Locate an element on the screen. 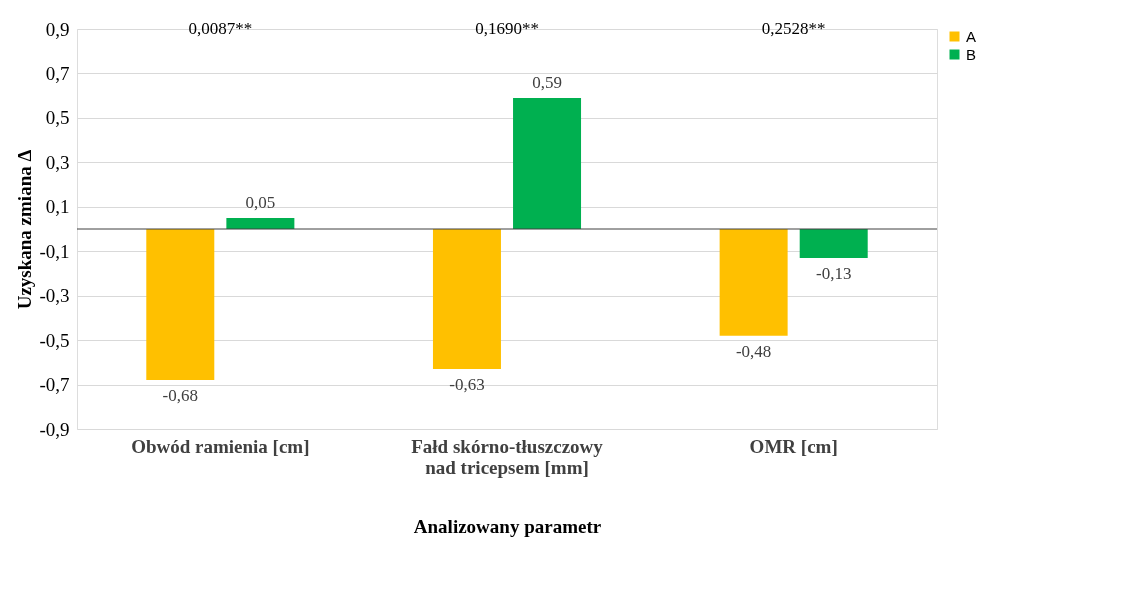 Image resolution: width=1128 pixels, height=597 pixels. data-label: 0,05 is located at coordinates (260, 202).